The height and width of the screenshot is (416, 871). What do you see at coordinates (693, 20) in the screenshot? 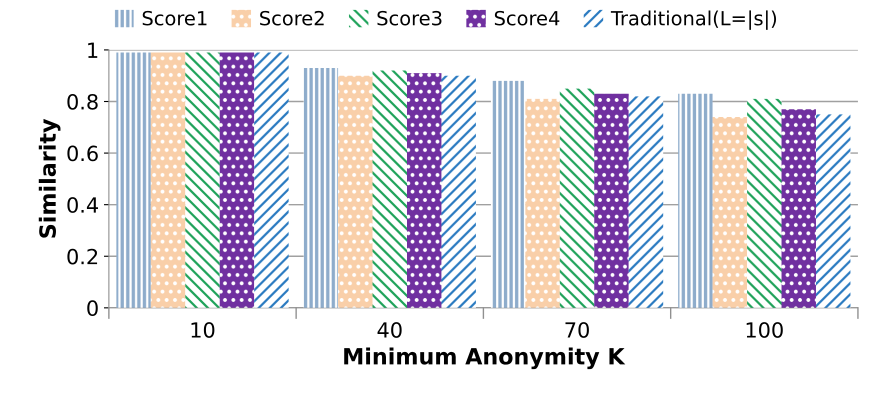
I see `legend-label: Traditional(L=|s|)` at bounding box center [693, 20].